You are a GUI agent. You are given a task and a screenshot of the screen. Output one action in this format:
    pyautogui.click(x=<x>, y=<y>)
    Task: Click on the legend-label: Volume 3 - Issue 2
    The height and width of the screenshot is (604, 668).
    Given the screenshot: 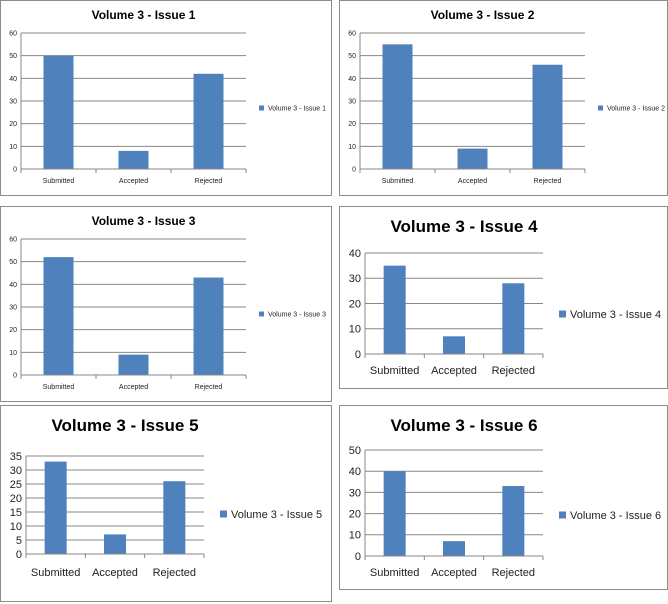 What is the action you would take?
    pyautogui.click(x=636, y=108)
    